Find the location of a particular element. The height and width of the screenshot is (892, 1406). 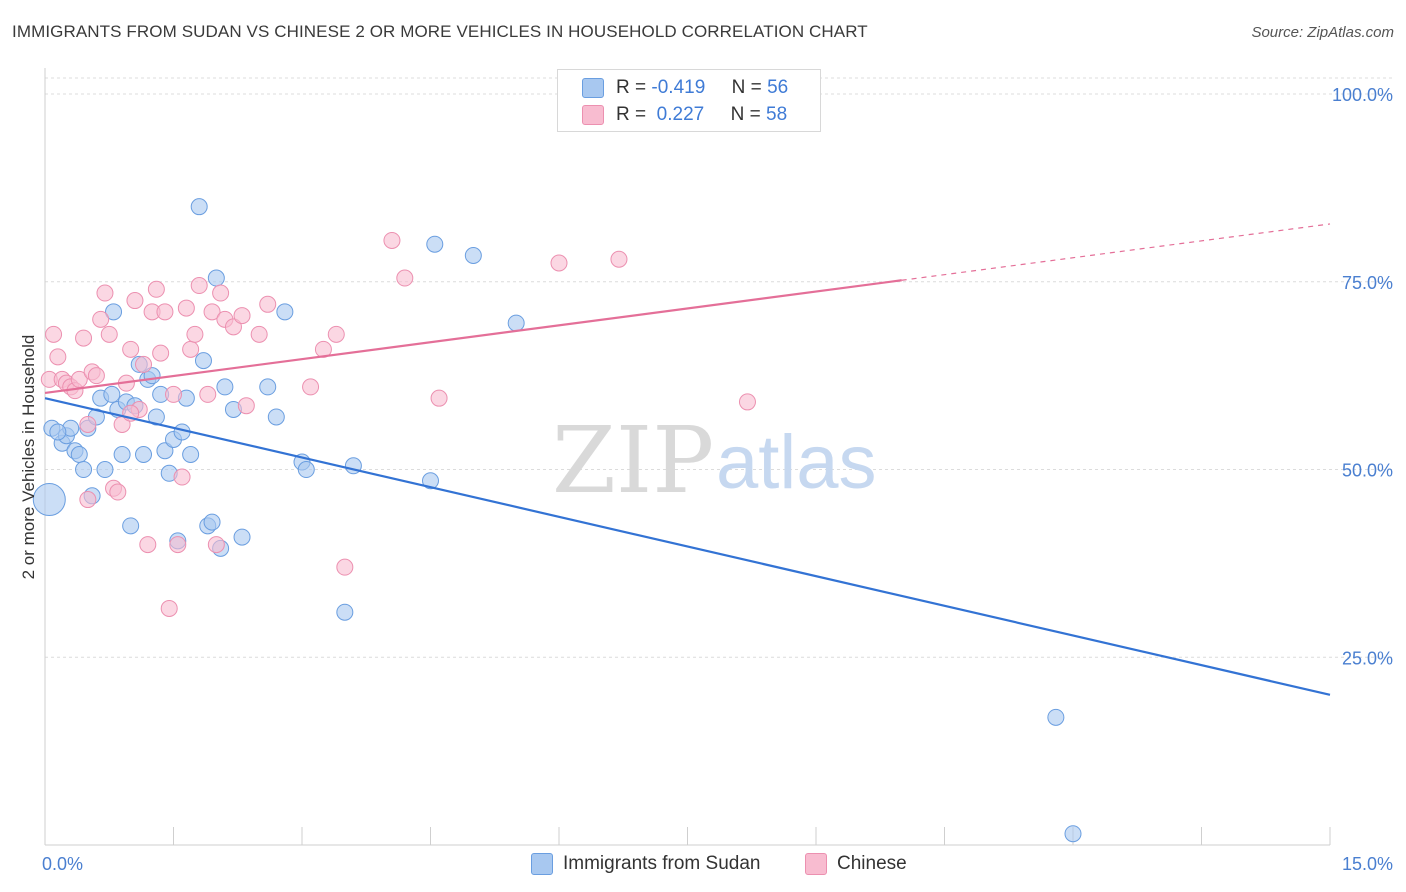

watermark-atlas: atlas is located at coordinates (796, 462).